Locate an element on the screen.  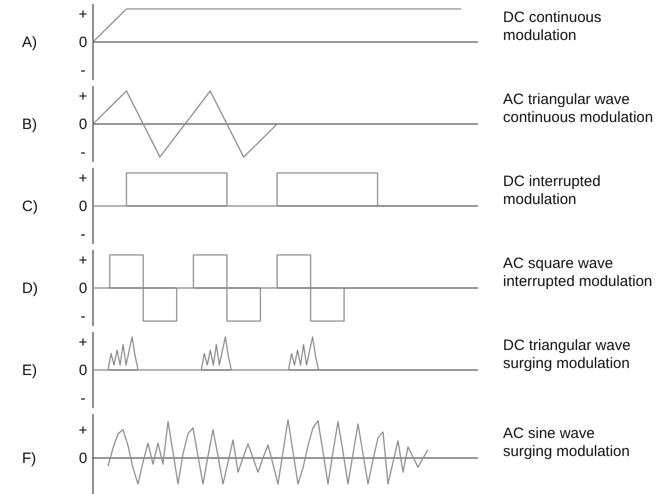
text: D) is located at coordinates (30, 288).